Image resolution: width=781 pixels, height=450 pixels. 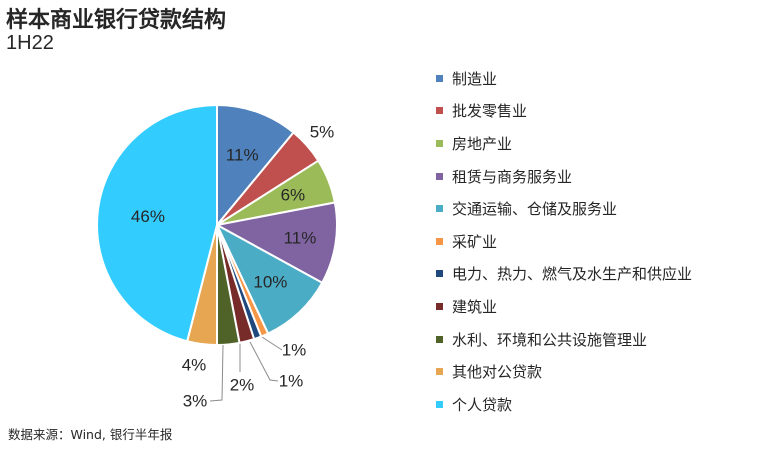 I want to click on data-label: 10%, so click(x=270, y=281).